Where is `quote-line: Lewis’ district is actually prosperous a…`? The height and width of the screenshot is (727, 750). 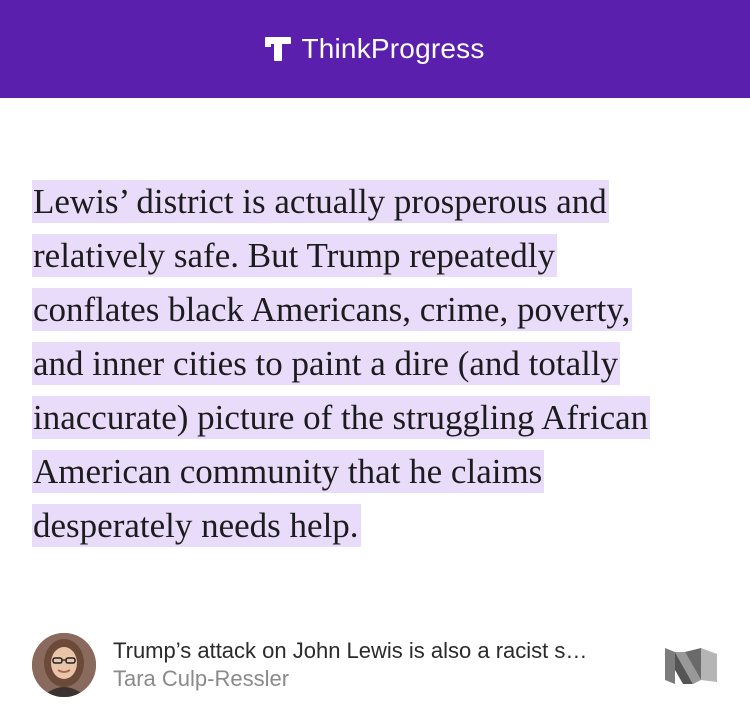 quote-line: Lewis’ district is actually prosperous a… is located at coordinates (382, 201).